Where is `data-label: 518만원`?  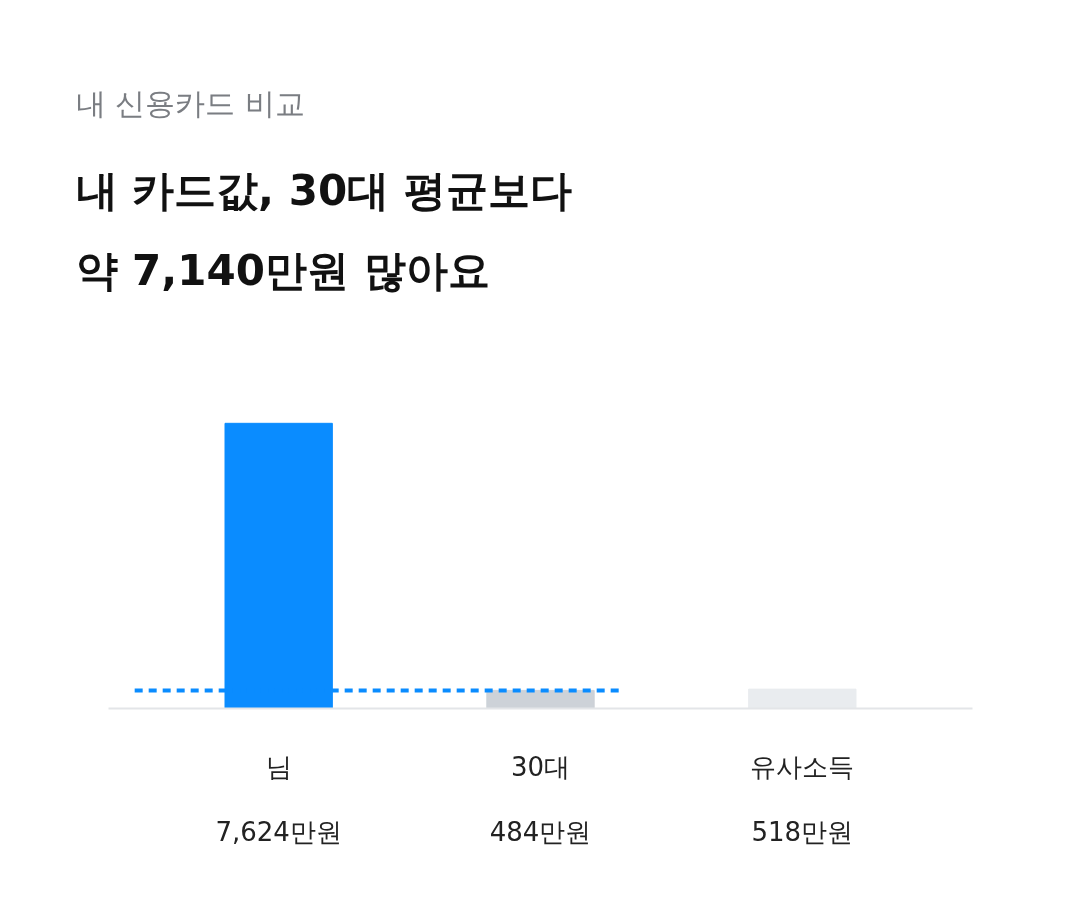
data-label: 518만원 is located at coordinates (802, 831).